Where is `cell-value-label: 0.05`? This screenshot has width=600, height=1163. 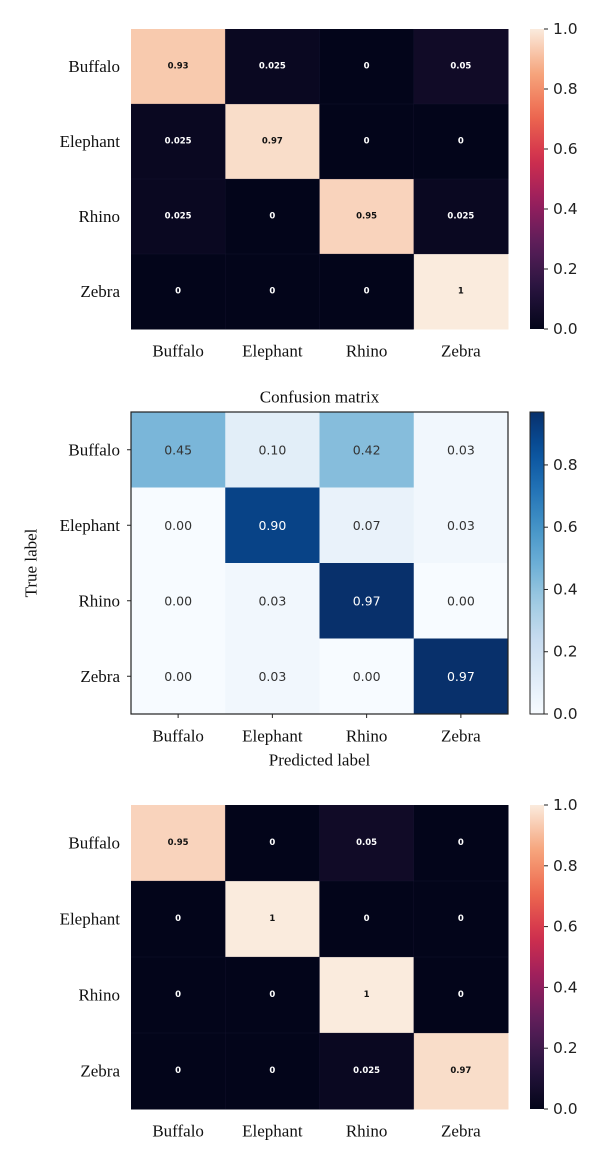 cell-value-label: 0.05 is located at coordinates (366, 843).